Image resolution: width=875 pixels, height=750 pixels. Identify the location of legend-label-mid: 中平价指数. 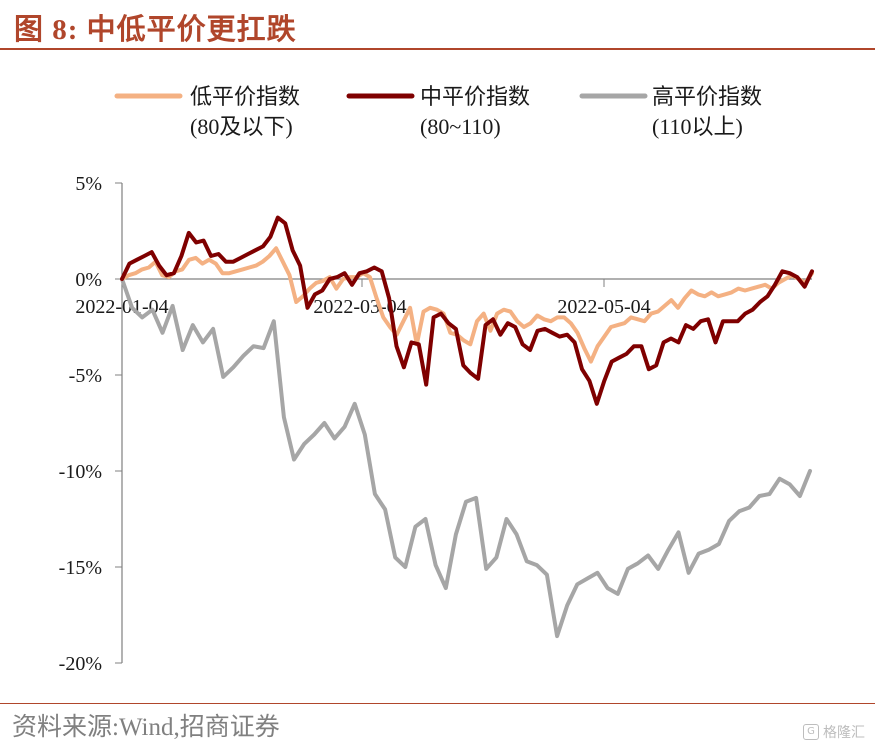
(475, 96).